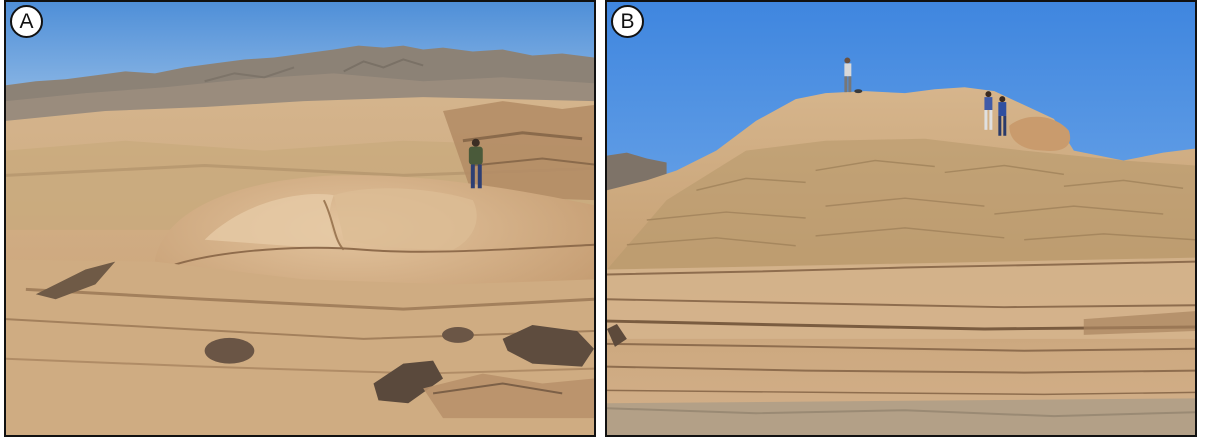 Image resolution: width=1206 pixels, height=441 pixels. Describe the element at coordinates (408, 382) in the screenshot. I see `boulder-foreground` at that location.